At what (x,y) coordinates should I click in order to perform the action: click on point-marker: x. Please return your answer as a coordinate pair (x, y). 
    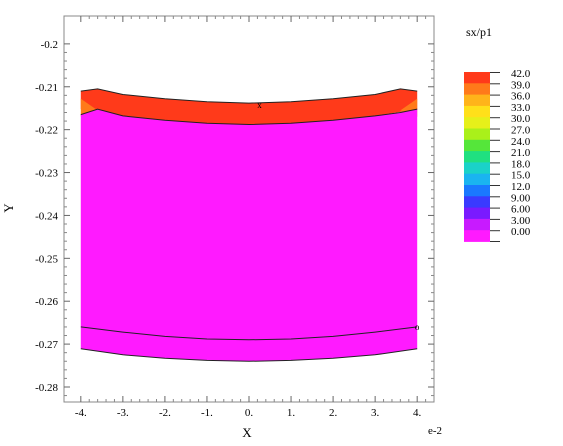
    Looking at the image, I should click on (259, 105).